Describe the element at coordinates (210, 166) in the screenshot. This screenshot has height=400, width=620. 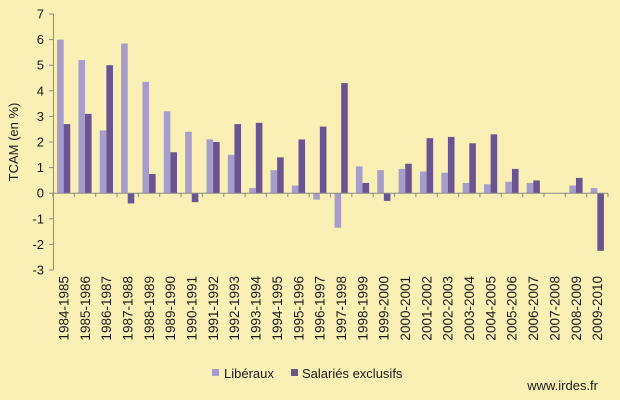
I see `bar-liberaux-1991-1992` at that location.